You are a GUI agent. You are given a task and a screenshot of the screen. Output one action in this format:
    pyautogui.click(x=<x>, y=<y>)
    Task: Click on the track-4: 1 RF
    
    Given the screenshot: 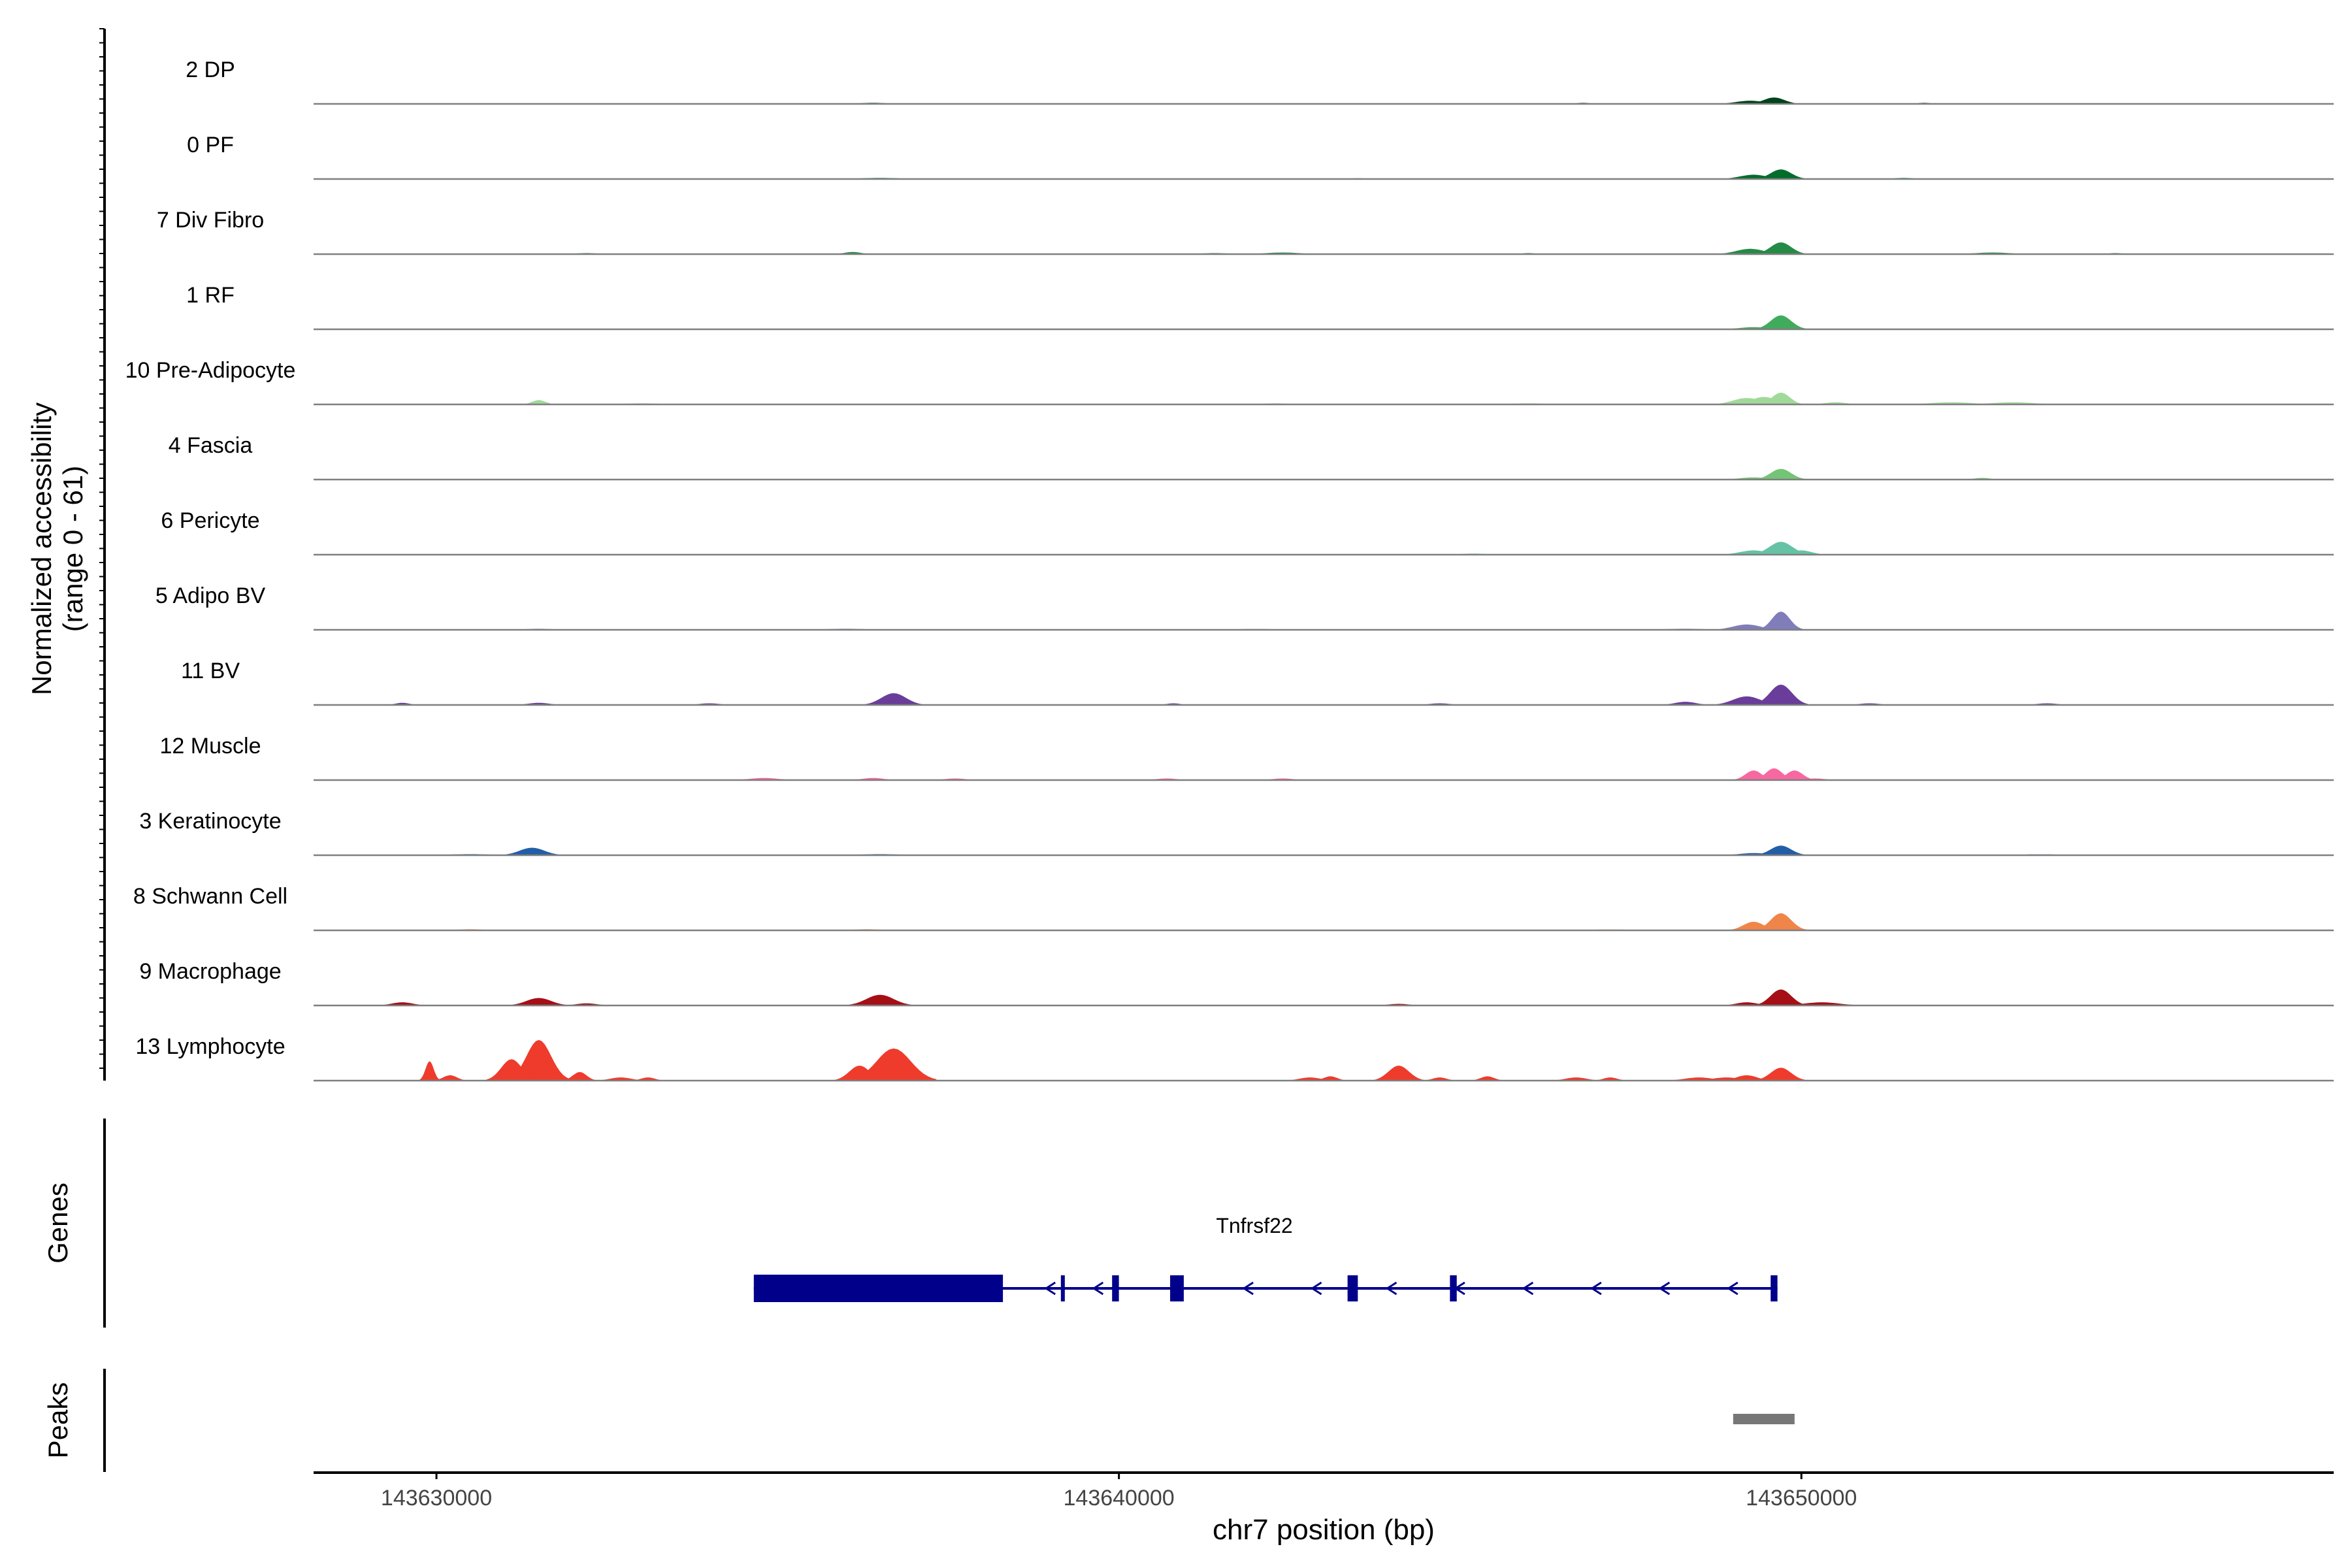 What is the action you would take?
    pyautogui.click(x=1260, y=307)
    